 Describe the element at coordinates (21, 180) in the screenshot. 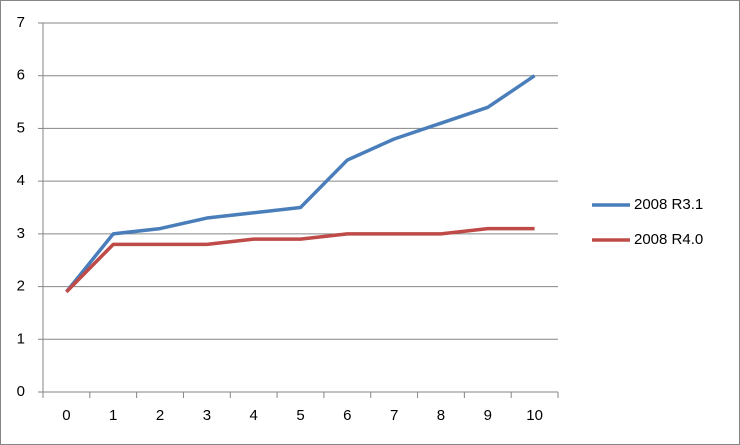

I see `y-tick-label: 4` at that location.